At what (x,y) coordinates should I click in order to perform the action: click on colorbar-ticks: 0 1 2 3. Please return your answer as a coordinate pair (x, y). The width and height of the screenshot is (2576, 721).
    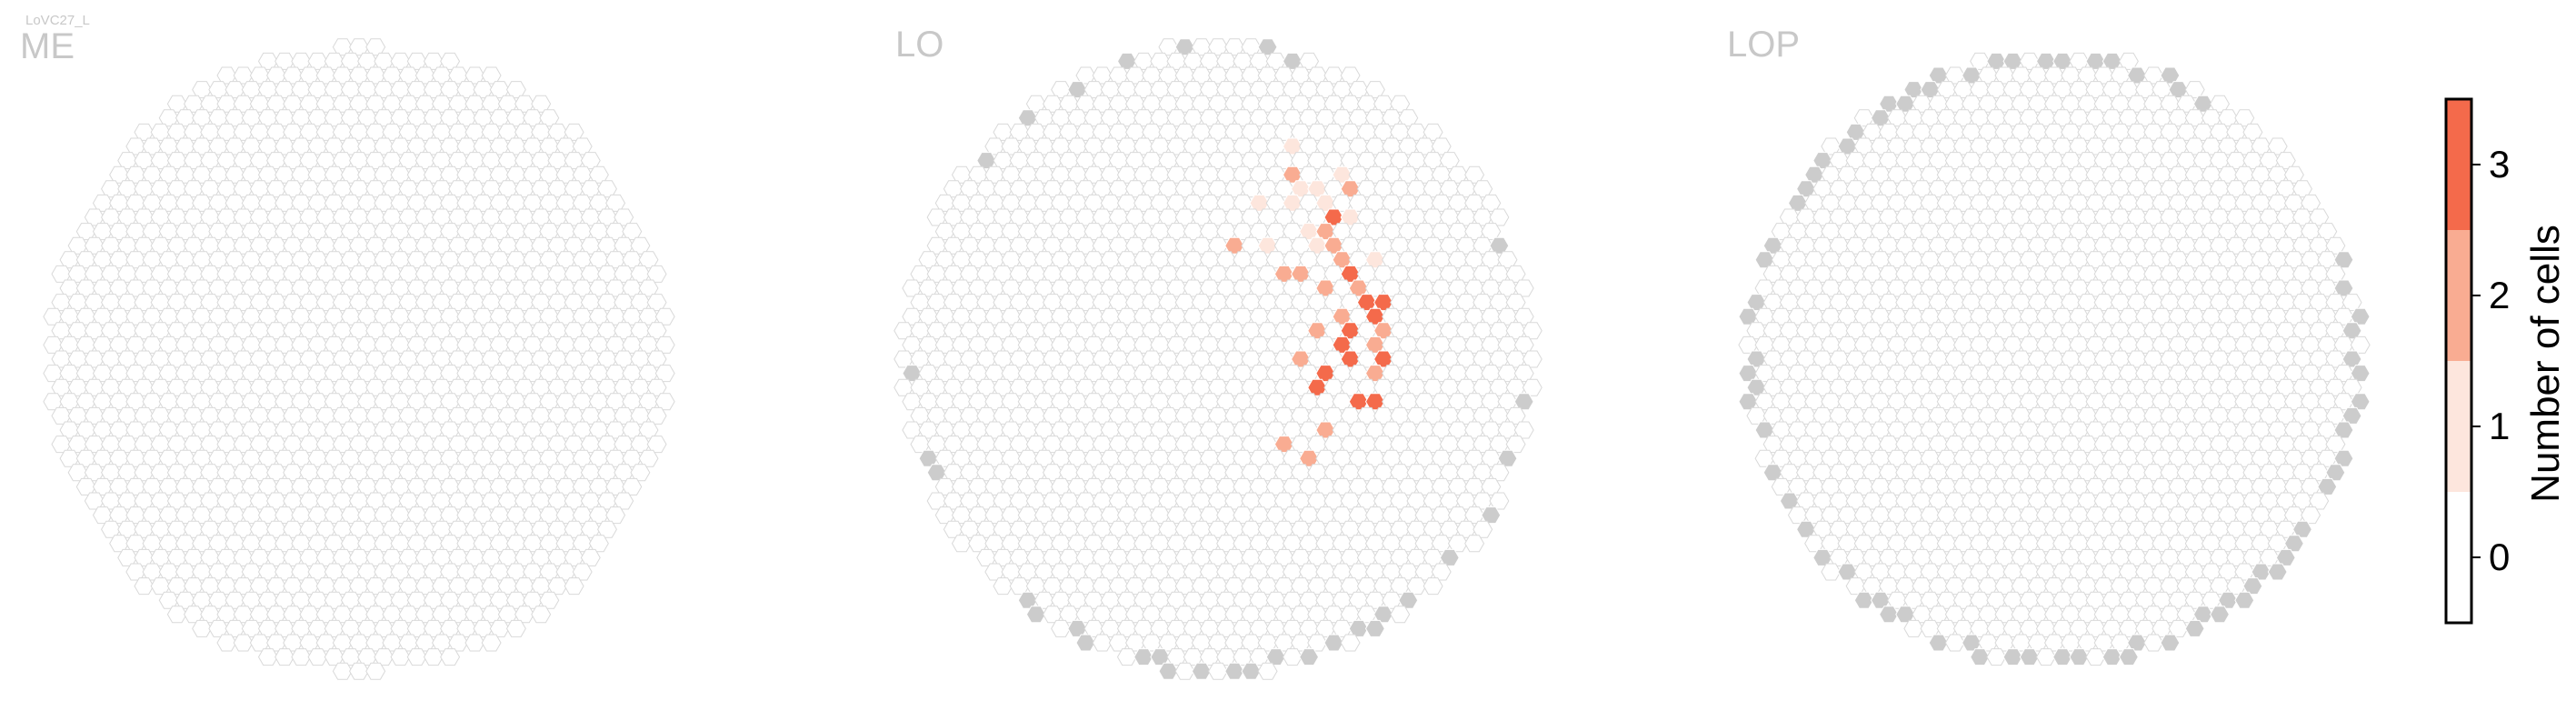
    Looking at the image, I should click on (2490, 360).